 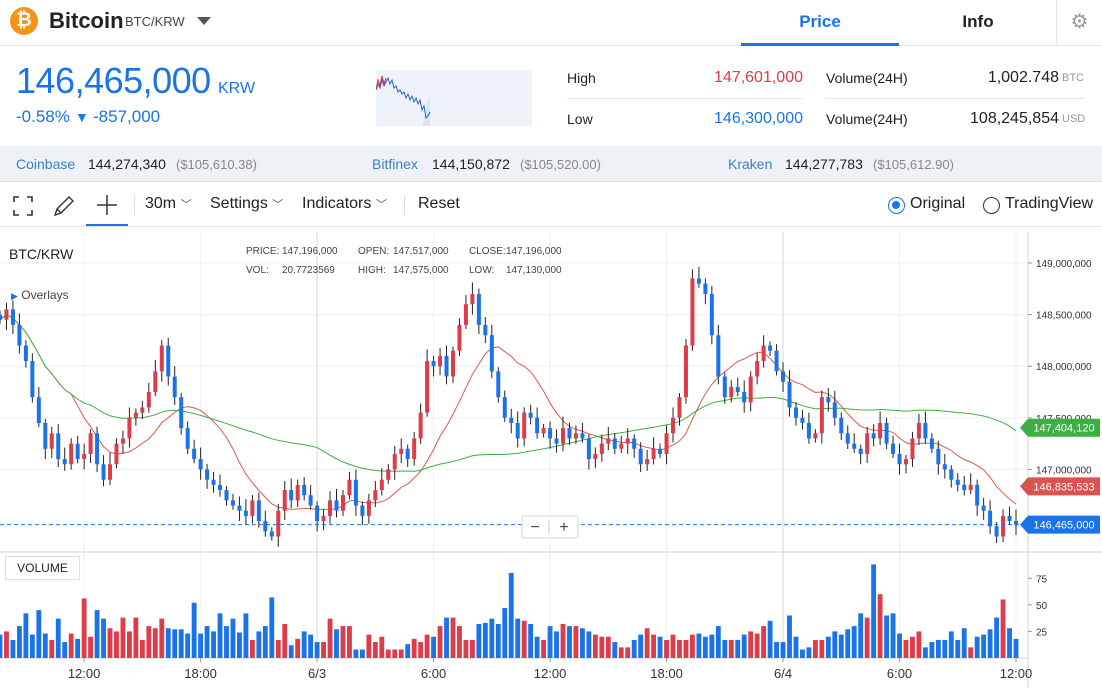 What do you see at coordinates (938, 203) in the screenshot?
I see `original-label: Original` at bounding box center [938, 203].